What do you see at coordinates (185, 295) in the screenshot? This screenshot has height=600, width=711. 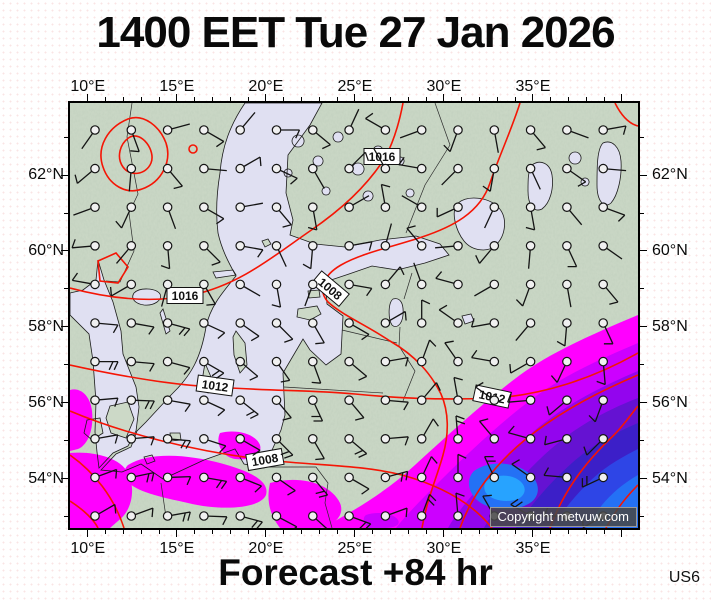 I see `isobar-value-label: 1016` at bounding box center [185, 295].